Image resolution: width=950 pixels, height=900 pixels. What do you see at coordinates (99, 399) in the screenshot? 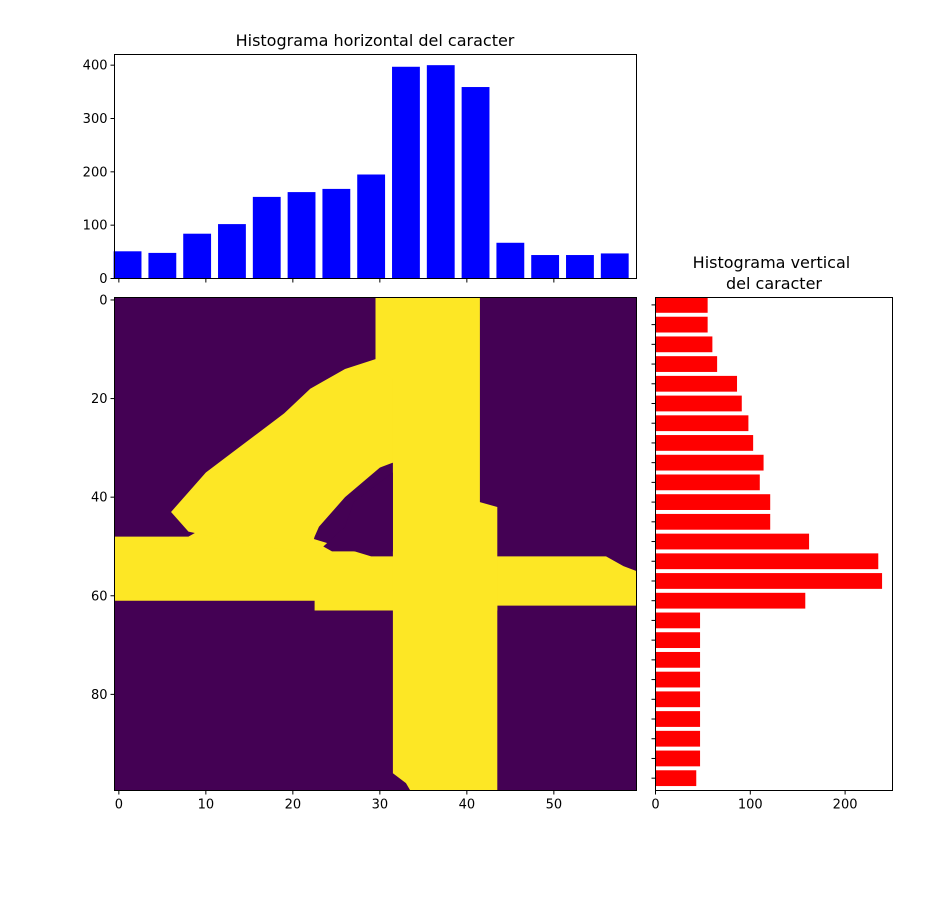
I see `y-tick-label: 20` at bounding box center [99, 399].